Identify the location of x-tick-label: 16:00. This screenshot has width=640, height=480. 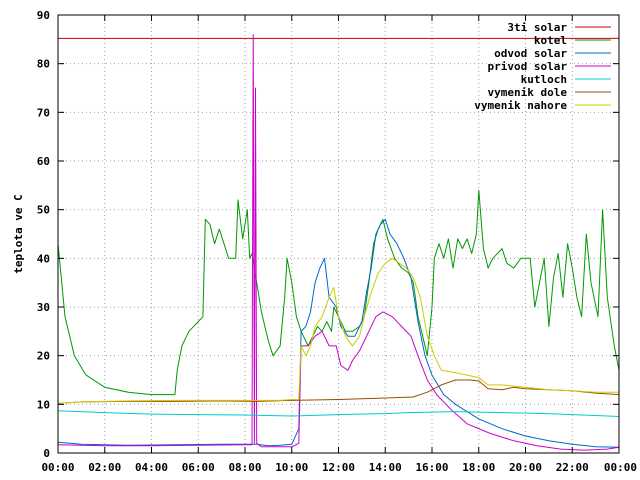
(431, 467).